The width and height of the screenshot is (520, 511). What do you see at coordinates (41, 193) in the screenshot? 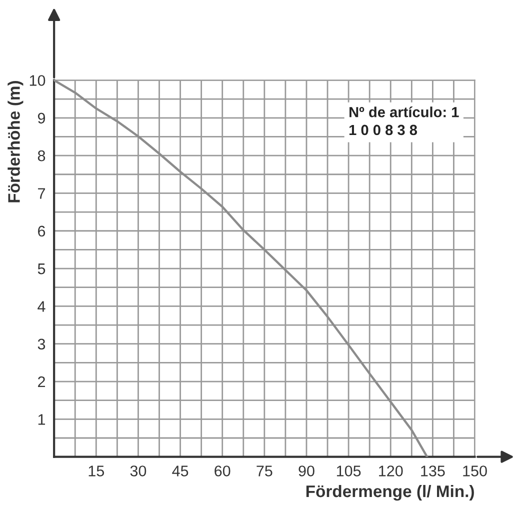
I see `y-tick-label: 7` at bounding box center [41, 193].